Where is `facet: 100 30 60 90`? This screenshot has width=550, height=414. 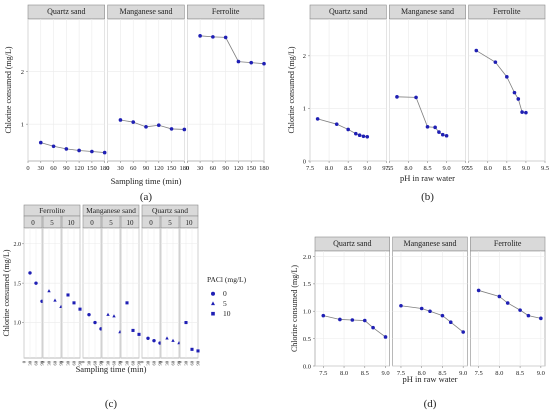
facet: 100 30 60 90 is located at coordinates (189, 290).